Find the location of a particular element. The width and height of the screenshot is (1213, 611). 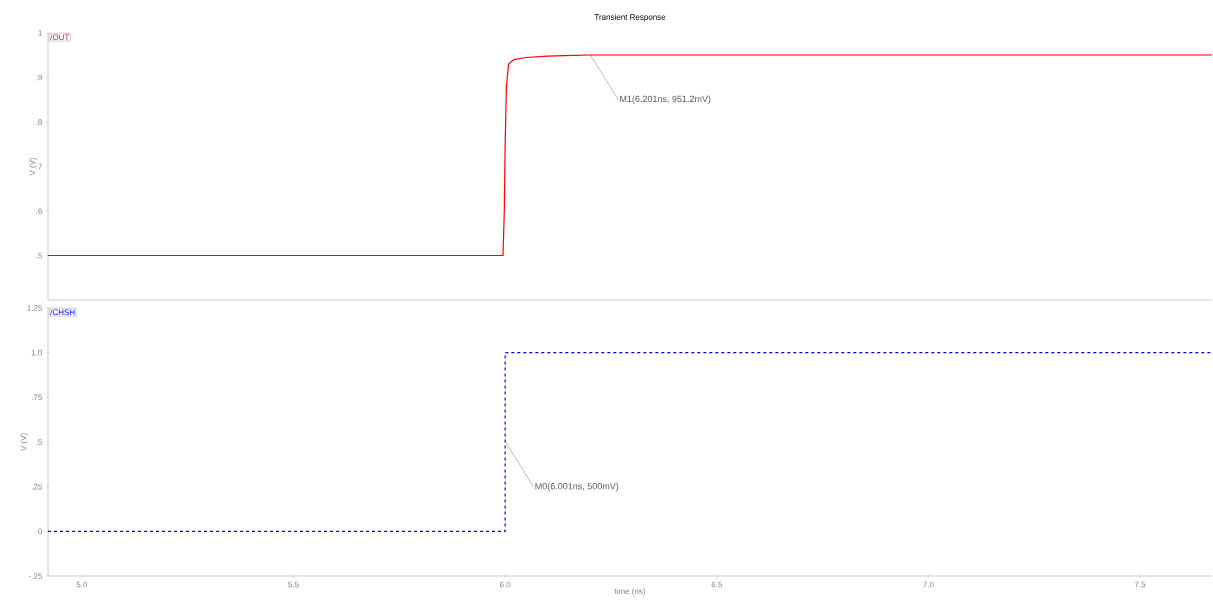

x-tick-label: 6.5 is located at coordinates (717, 584).